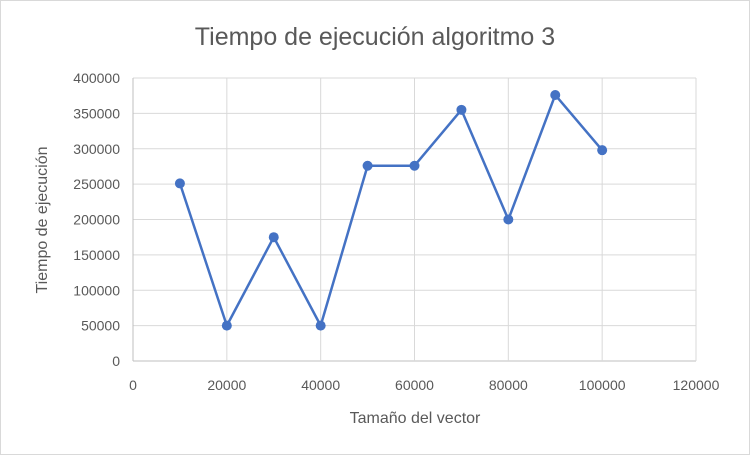 Image resolution: width=750 pixels, height=455 pixels. Describe the element at coordinates (602, 385) in the screenshot. I see `x-tick-label: 100000` at that location.